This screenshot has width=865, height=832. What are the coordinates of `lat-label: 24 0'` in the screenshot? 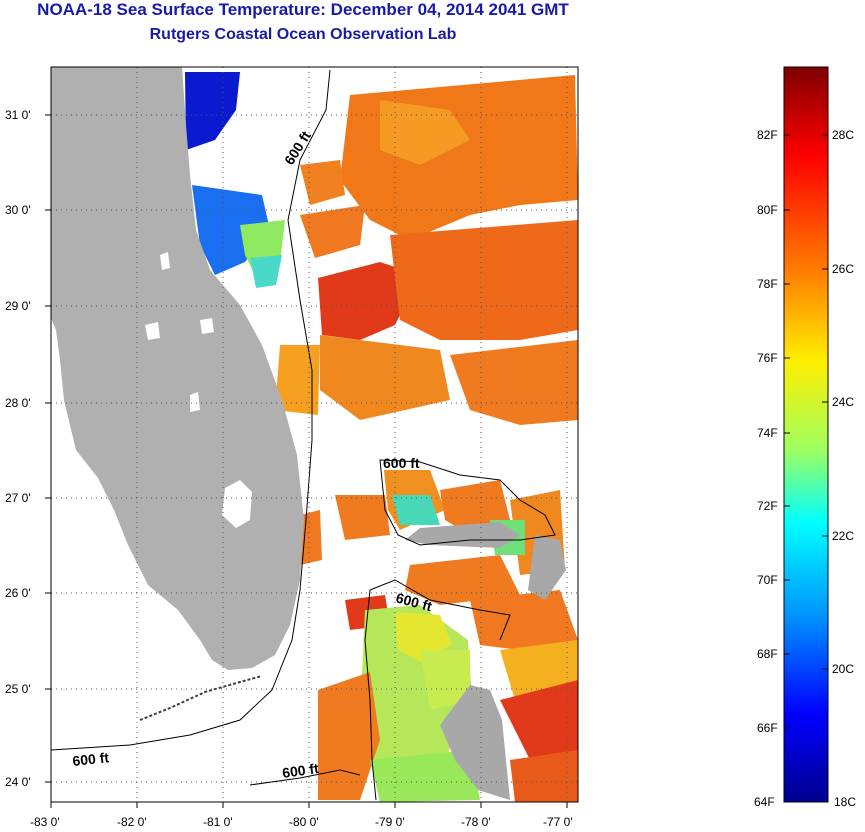 It's located at (18, 782).